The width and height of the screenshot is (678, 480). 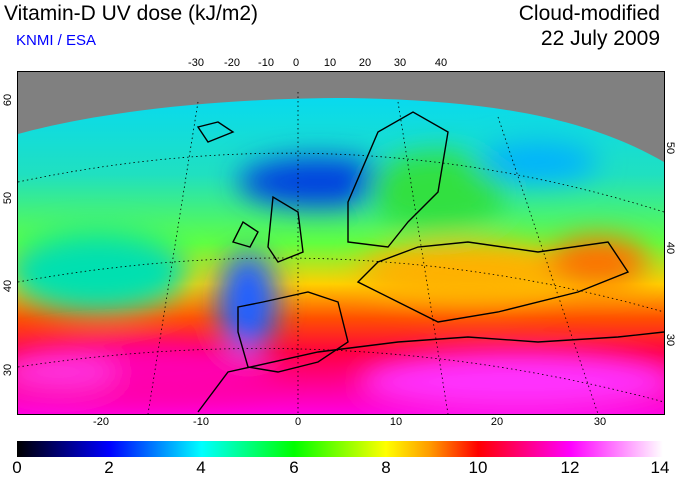 I want to click on top-lon-tick: -10, so click(x=266, y=63).